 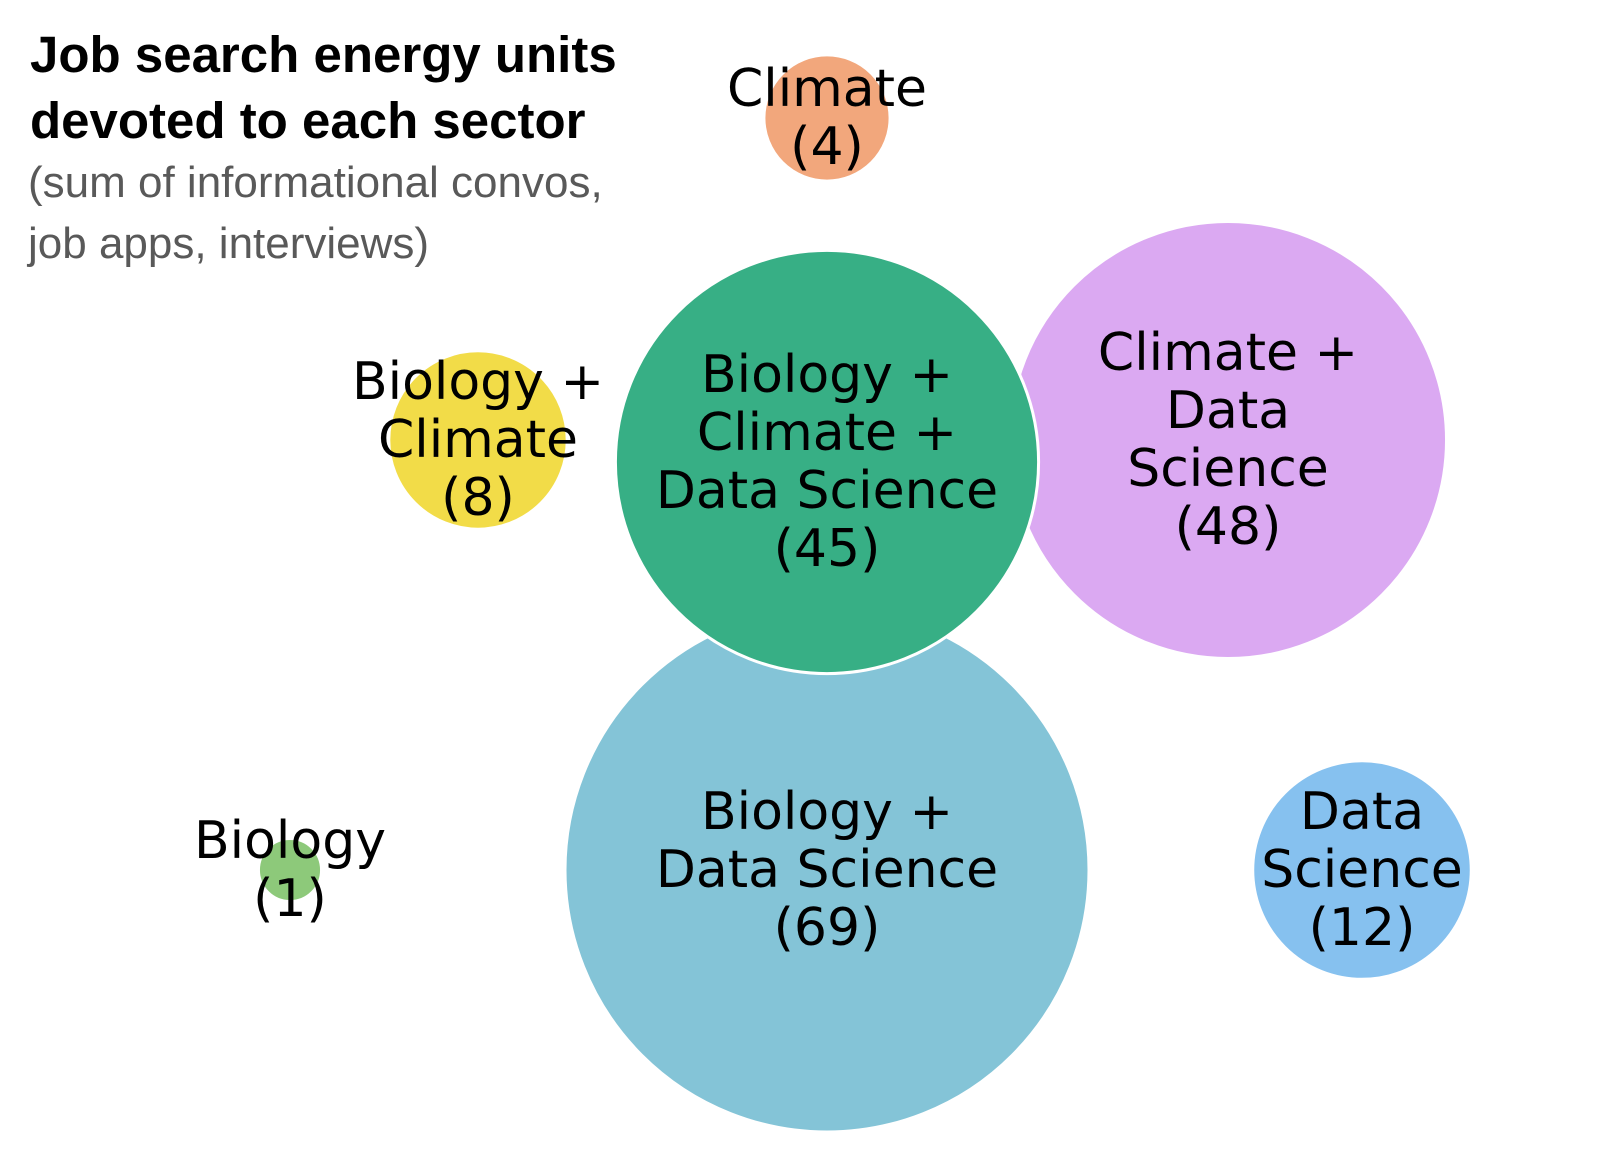 I want to click on bubble-label-data-science-line-3: (12), so click(x=1362, y=928).